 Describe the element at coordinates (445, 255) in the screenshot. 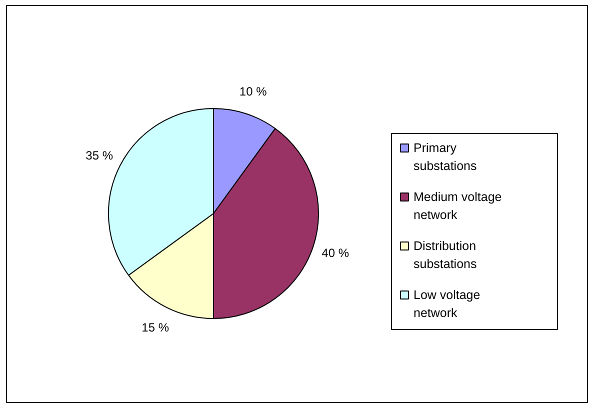

I see `legend-label: Distribution substations` at that location.